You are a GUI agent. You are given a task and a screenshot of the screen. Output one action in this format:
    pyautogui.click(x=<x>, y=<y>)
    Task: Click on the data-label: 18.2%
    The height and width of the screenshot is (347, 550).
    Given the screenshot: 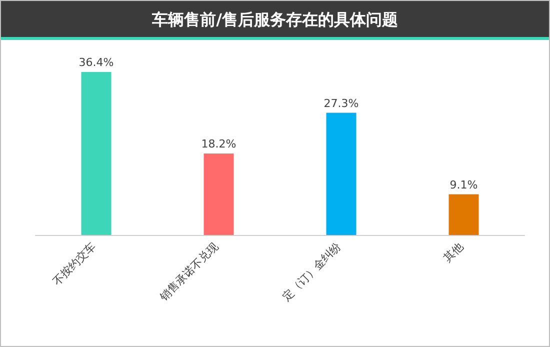 What is the action you would take?
    pyautogui.click(x=218, y=144)
    